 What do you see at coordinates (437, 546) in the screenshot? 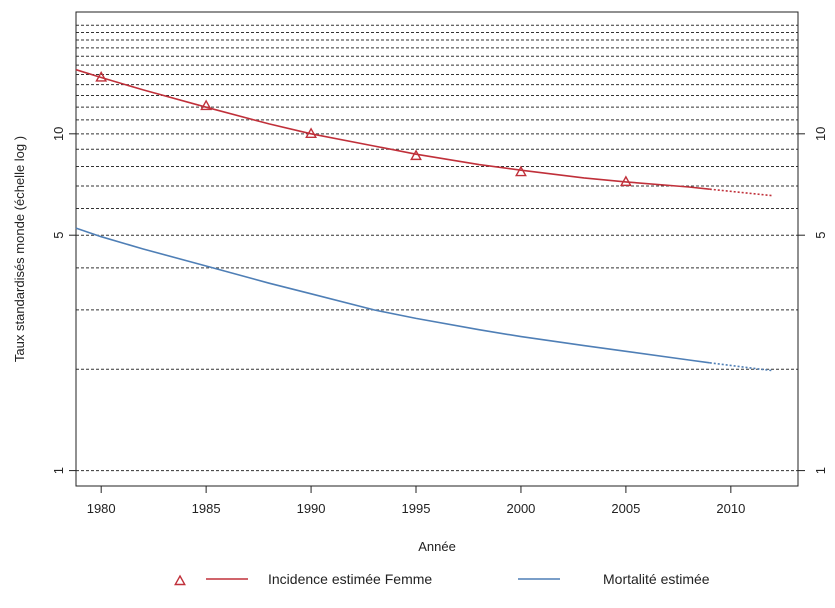
I see `x-axis-title: Année` at bounding box center [437, 546].